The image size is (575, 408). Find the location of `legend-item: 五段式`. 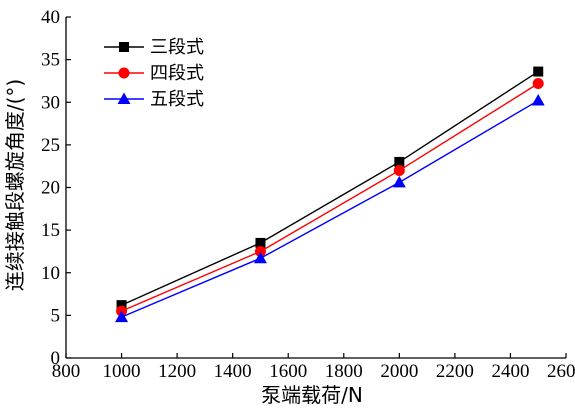

legend-item: 五段式 is located at coordinates (154, 99).